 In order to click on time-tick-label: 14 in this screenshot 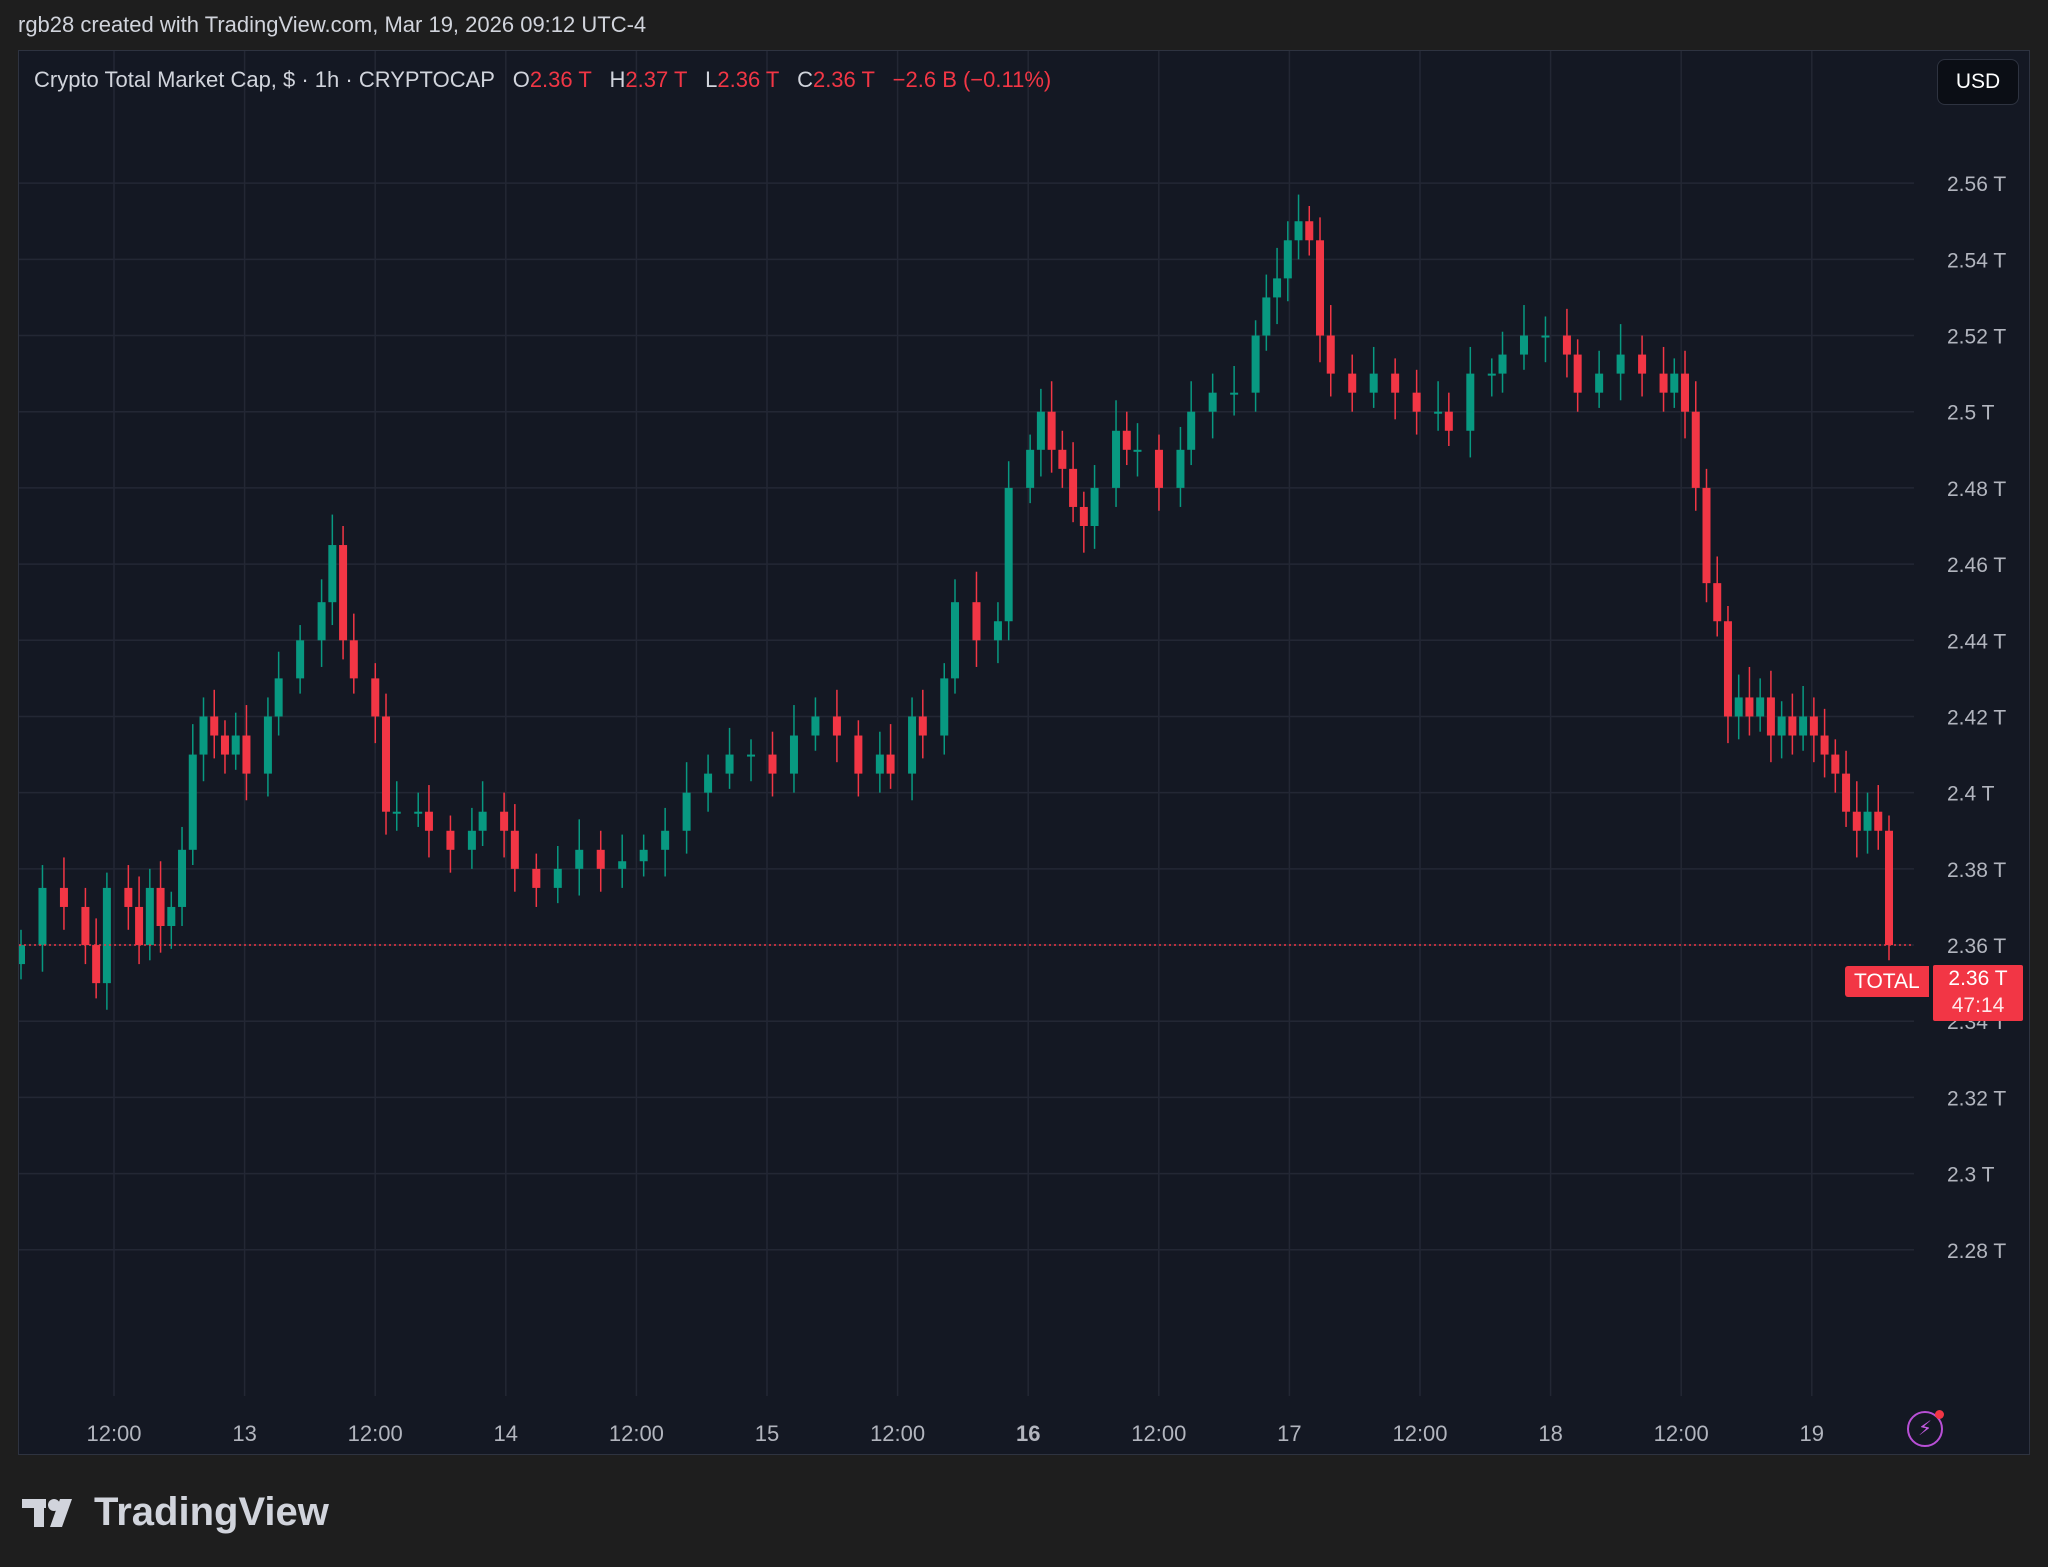, I will do `click(506, 1433)`.